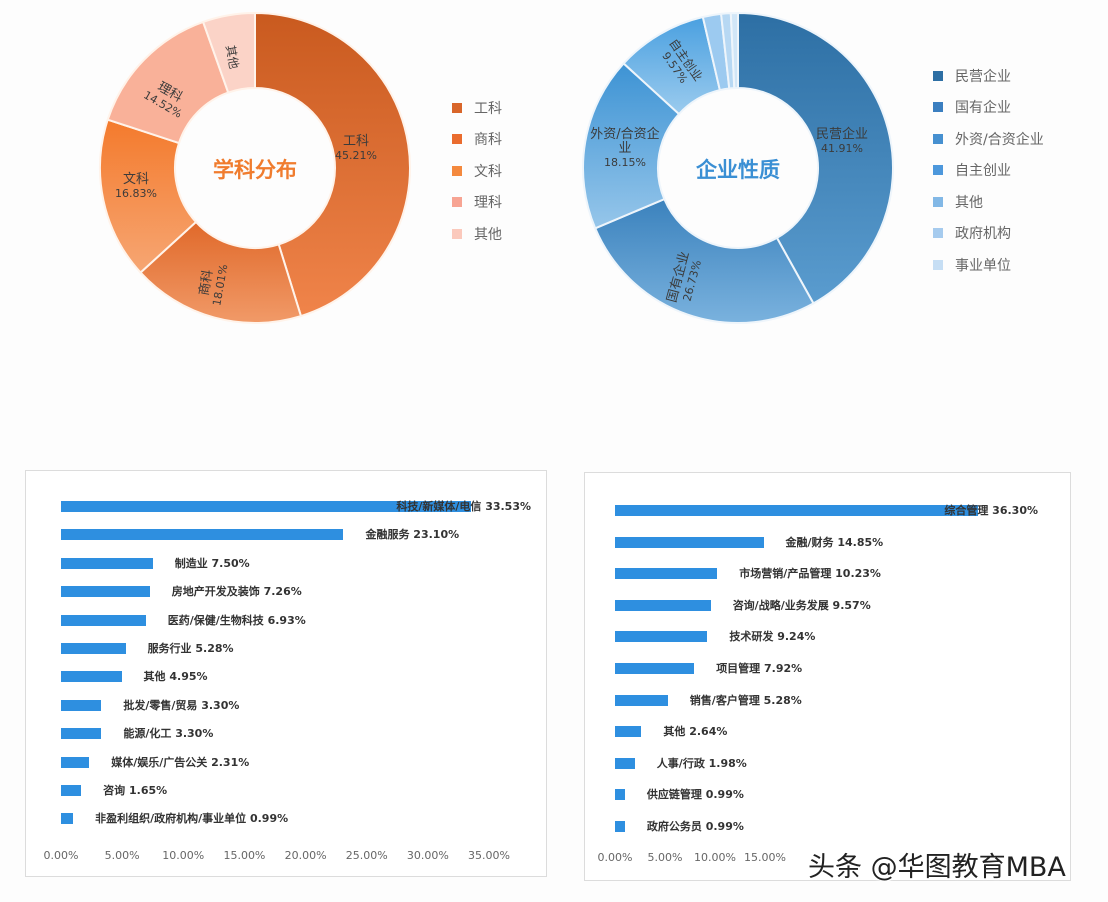 This screenshot has width=1108, height=902. I want to click on donut-discipline-title: 学科分布, so click(255, 170).